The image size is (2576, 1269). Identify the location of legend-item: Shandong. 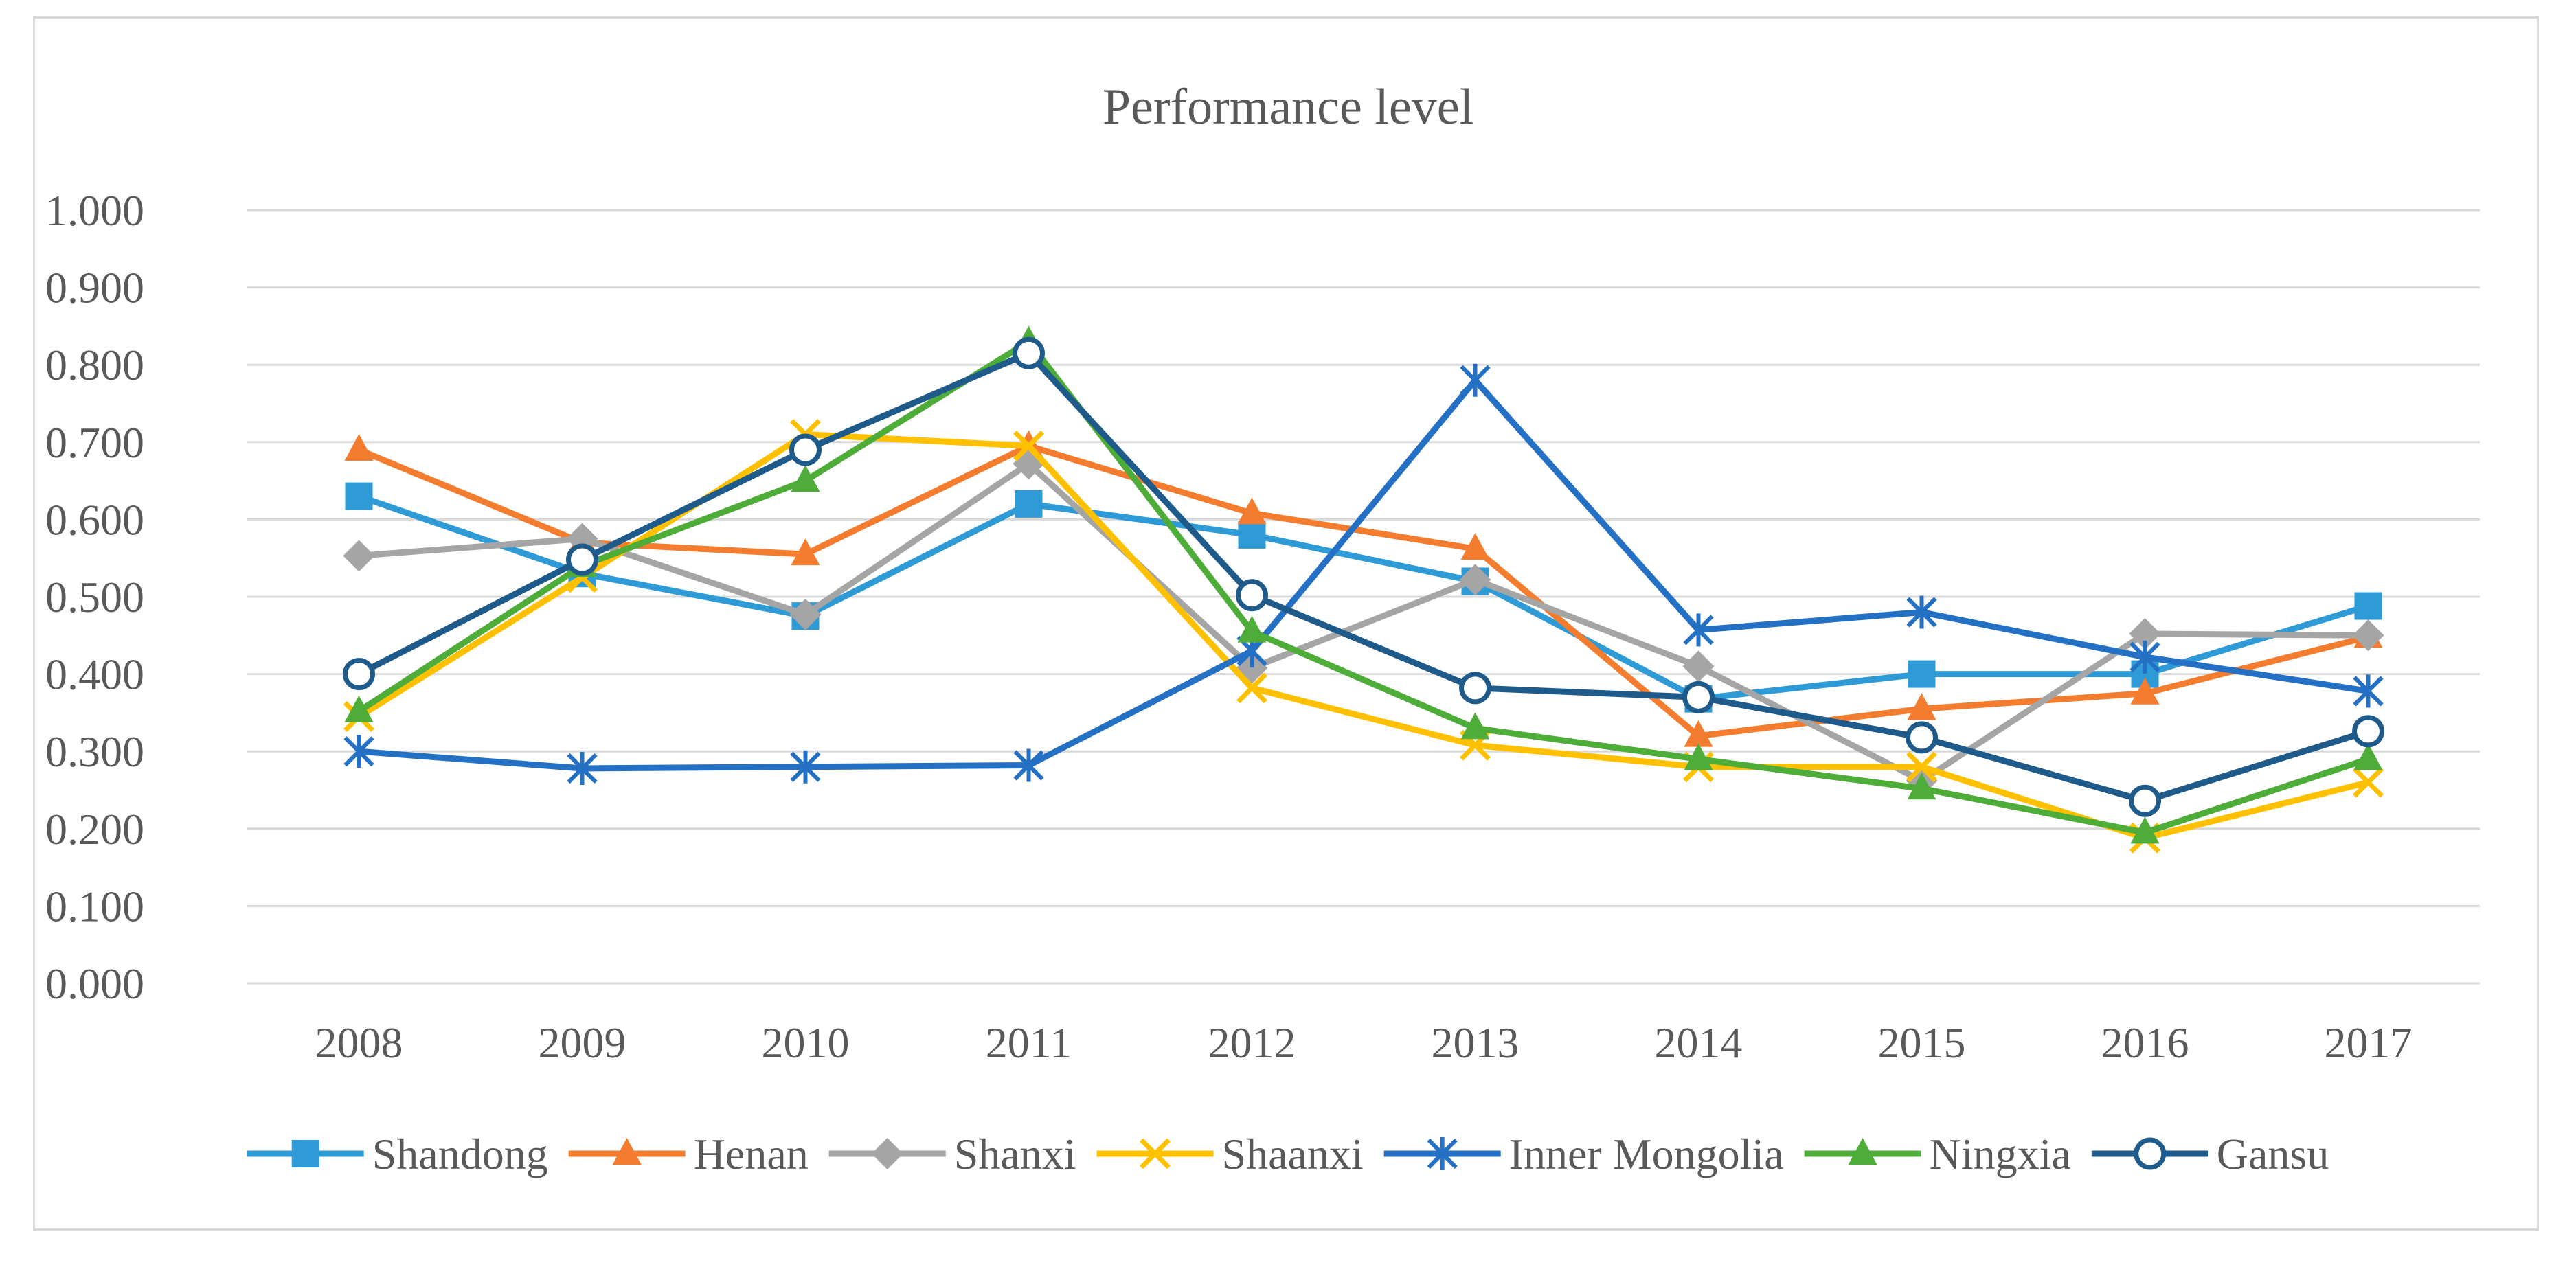
(397, 1154).